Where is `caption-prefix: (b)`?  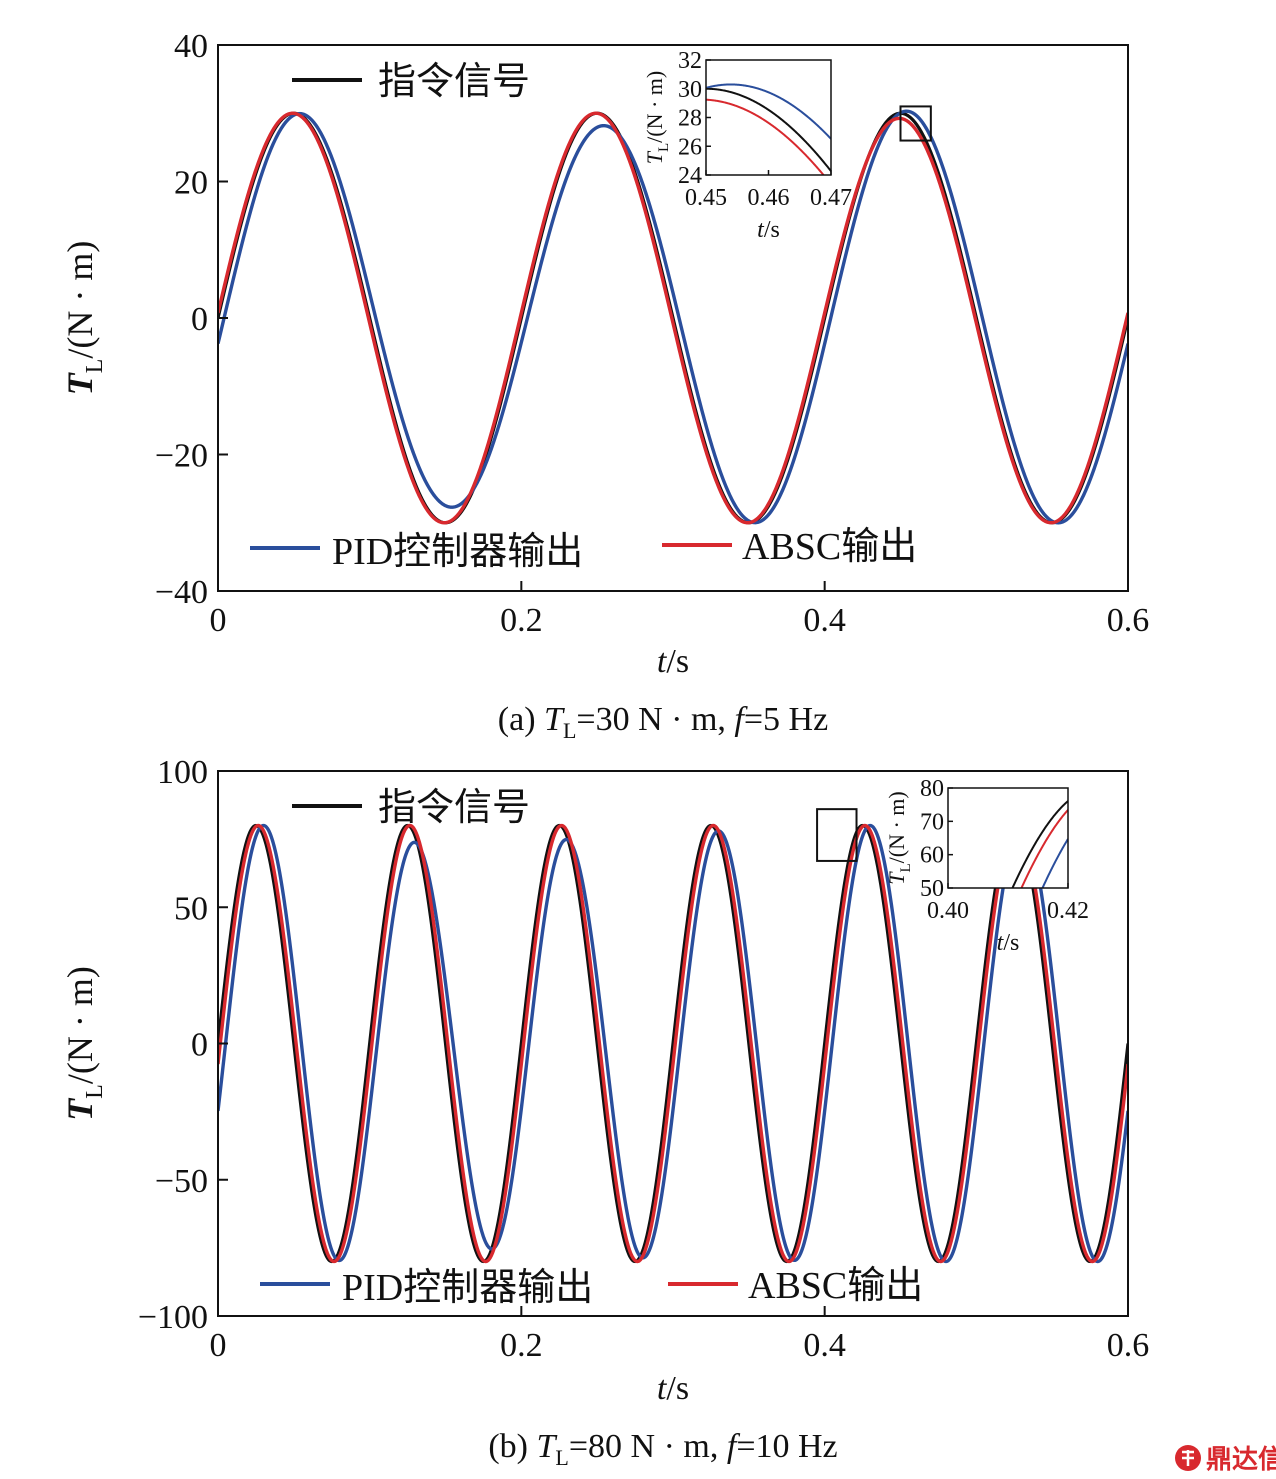
caption-prefix: (b) is located at coordinates (512, 1446).